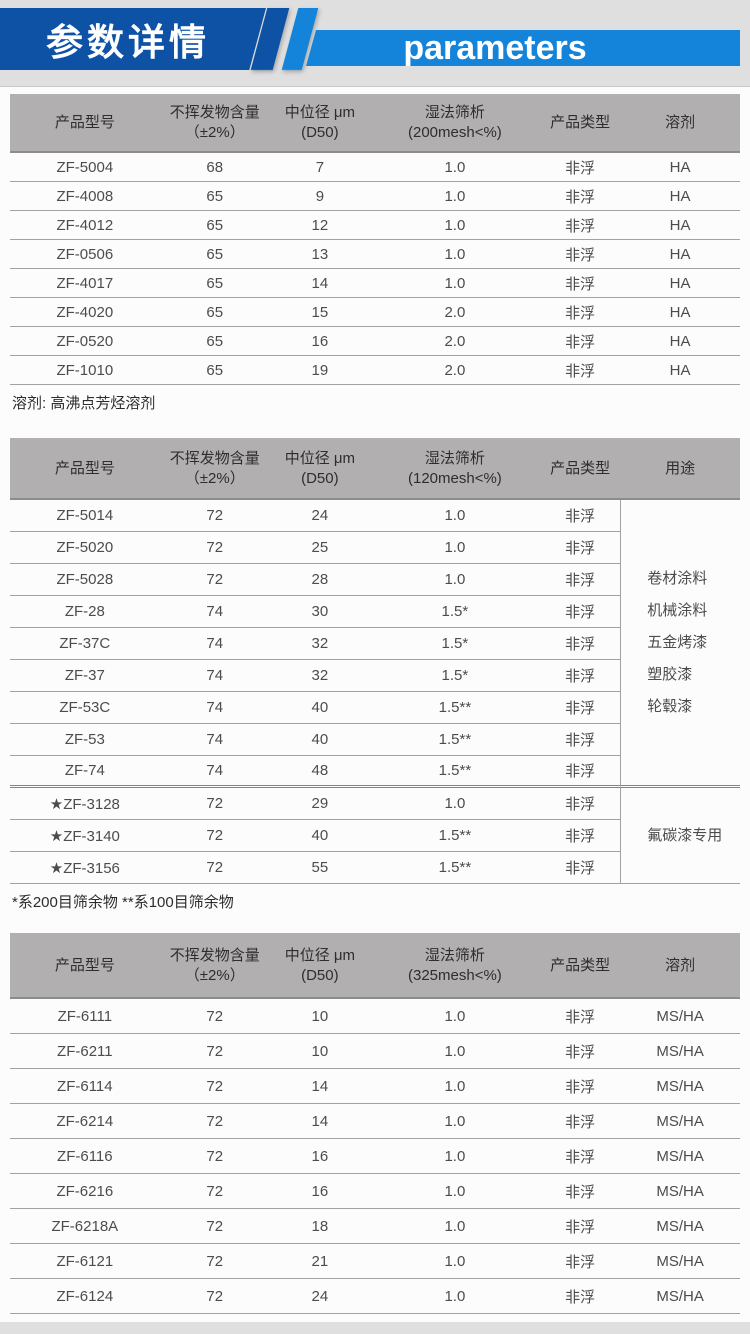 The height and width of the screenshot is (1334, 750). Describe the element at coordinates (85, 1191) in the screenshot. I see `cell-model: ZF-6216` at that location.